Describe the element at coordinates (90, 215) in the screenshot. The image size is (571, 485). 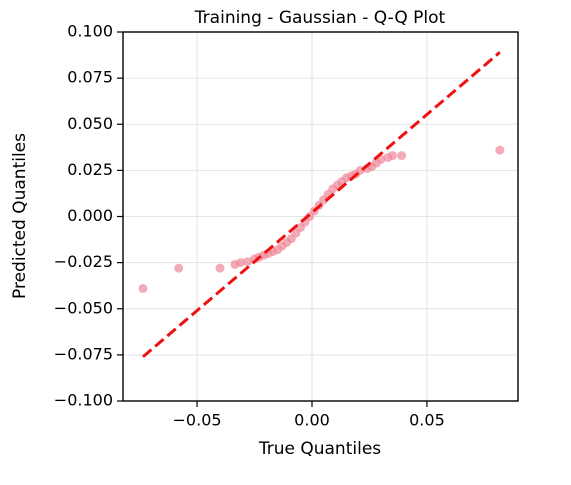
I see `y-tick-label: 0.000` at that location.